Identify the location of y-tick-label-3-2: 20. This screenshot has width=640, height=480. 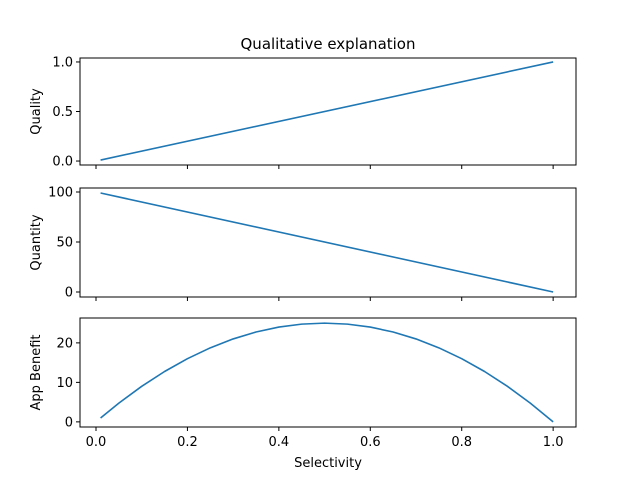
(64, 343).